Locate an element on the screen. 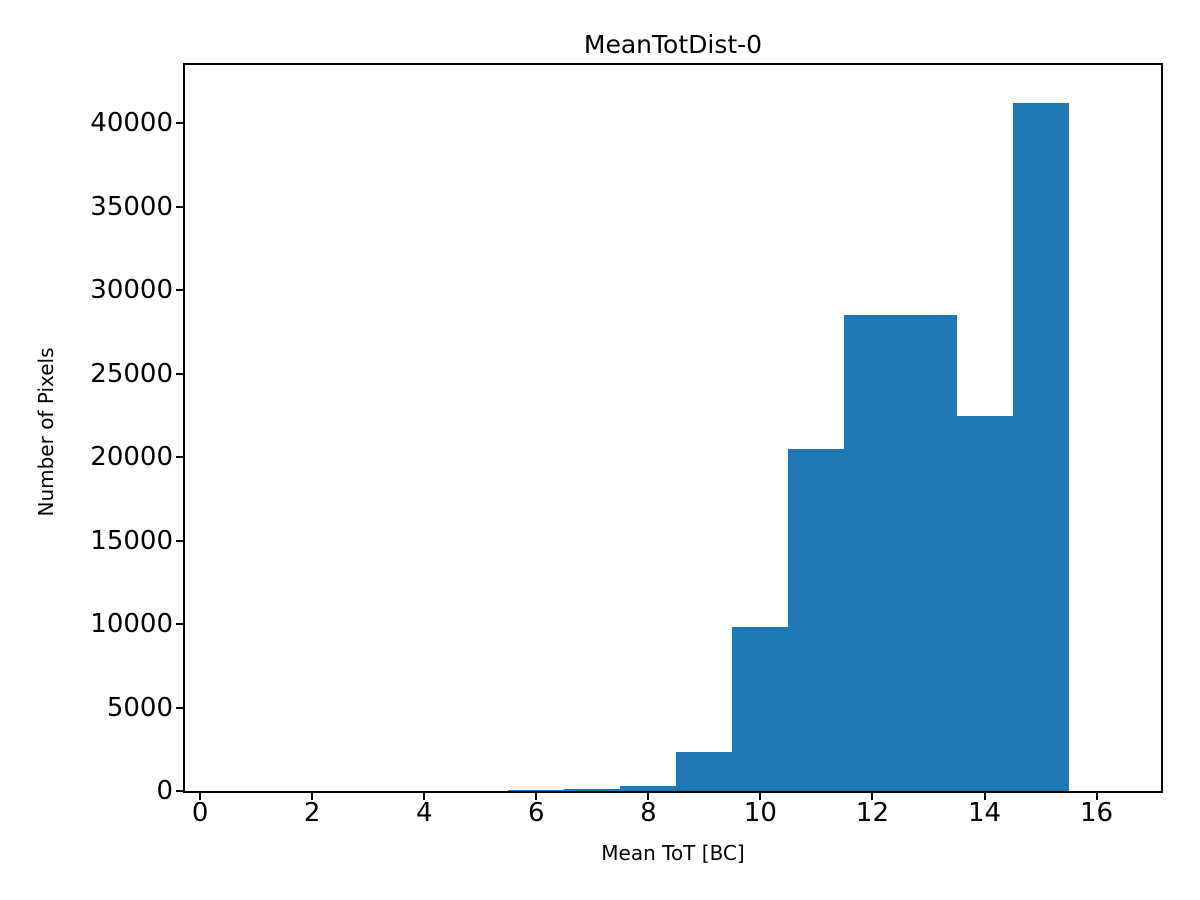  x-tick-label: 4 is located at coordinates (424, 813).